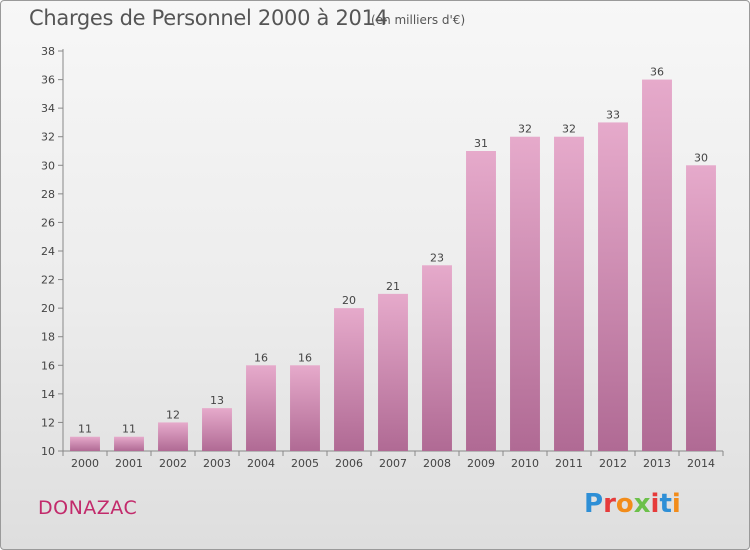 The height and width of the screenshot is (550, 750). What do you see at coordinates (349, 463) in the screenshot?
I see `x-tick-label: 2006` at bounding box center [349, 463].